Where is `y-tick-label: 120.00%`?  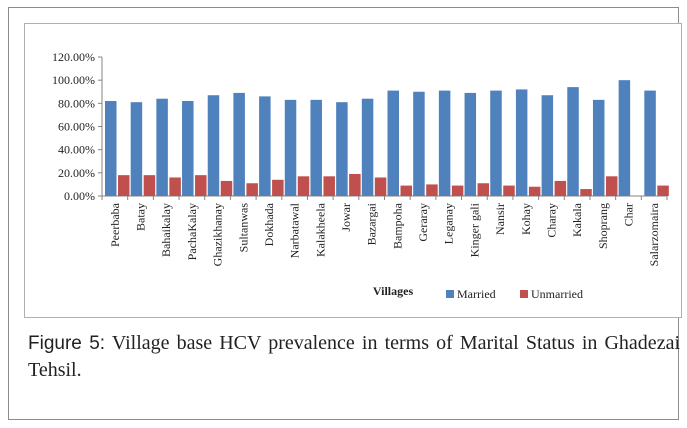 y-tick-label: 120.00% is located at coordinates (73, 57).